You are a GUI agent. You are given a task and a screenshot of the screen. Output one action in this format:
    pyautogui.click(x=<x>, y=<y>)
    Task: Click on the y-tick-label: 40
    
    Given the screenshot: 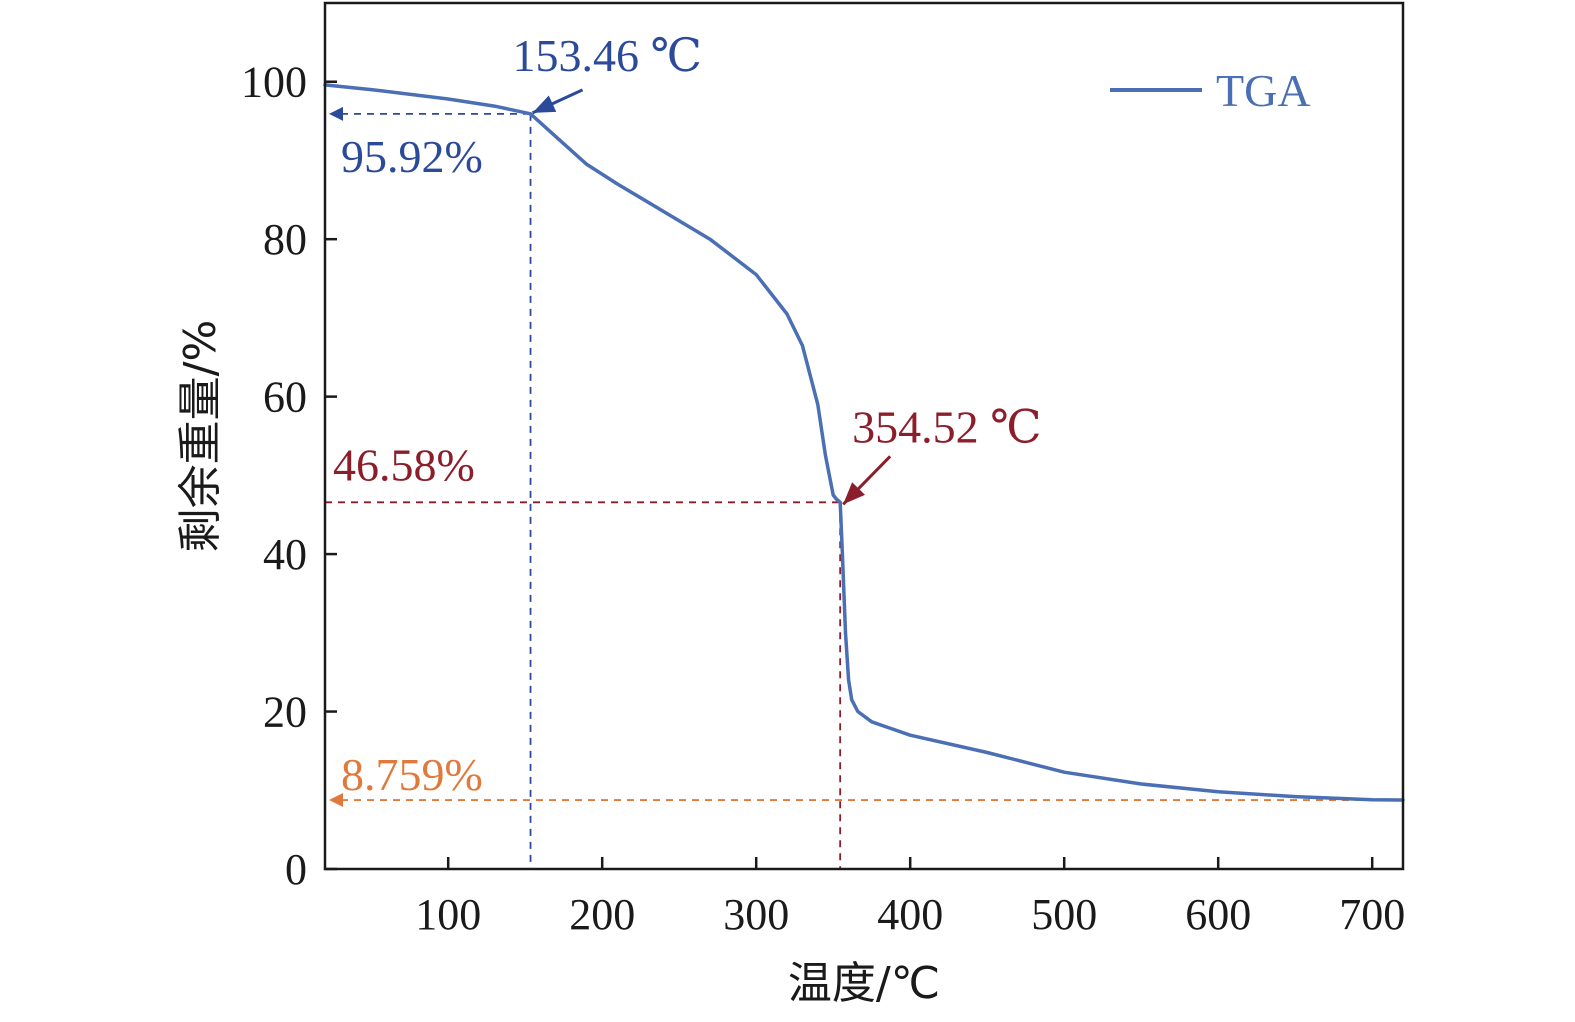 What is the action you would take?
    pyautogui.click(x=285, y=554)
    